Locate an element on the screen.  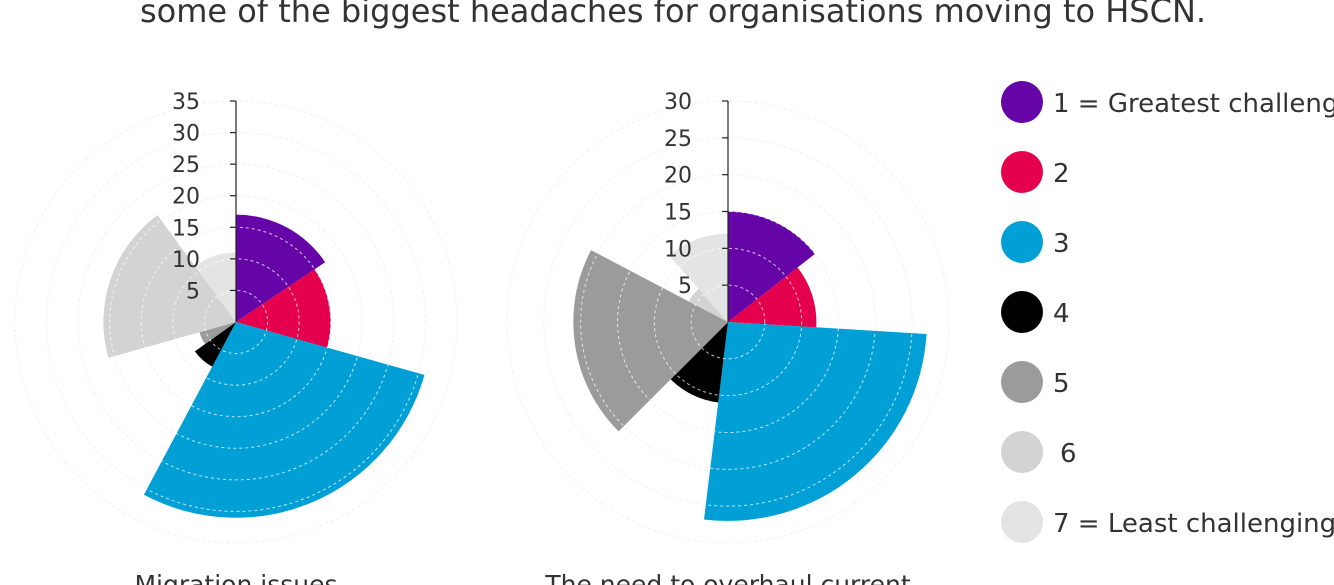
chart-title: The need to overhaul current is located at coordinates (727, 577).